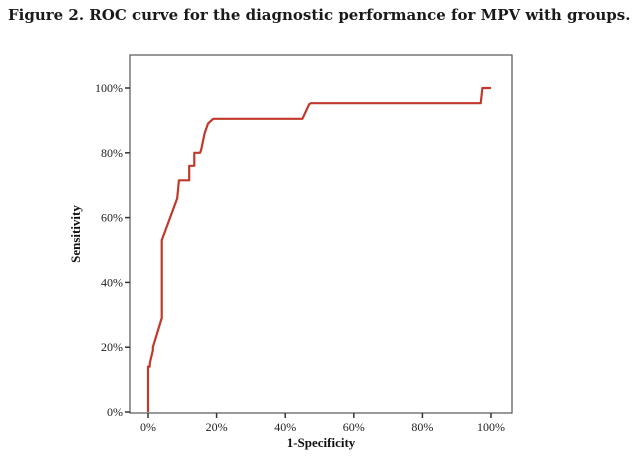 The image size is (640, 457). Describe the element at coordinates (112, 347) in the screenshot. I see `y-tick-label: 20%` at that location.